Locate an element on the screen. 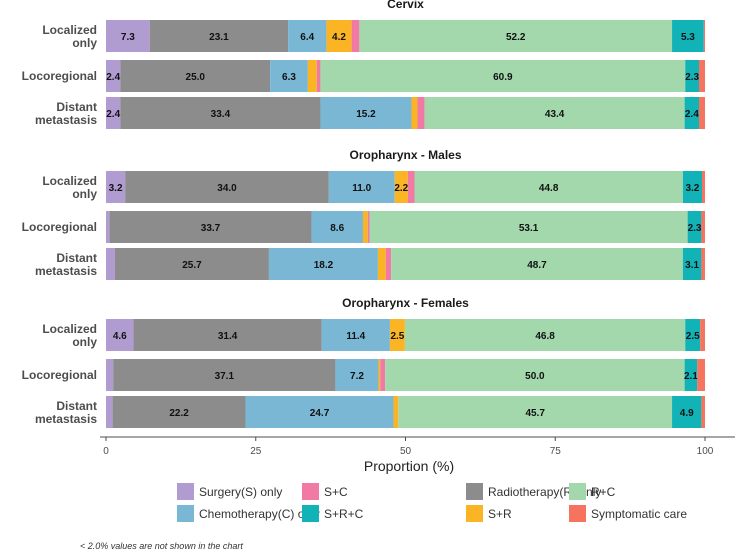  row-label: Locoregional is located at coordinates (59, 76).